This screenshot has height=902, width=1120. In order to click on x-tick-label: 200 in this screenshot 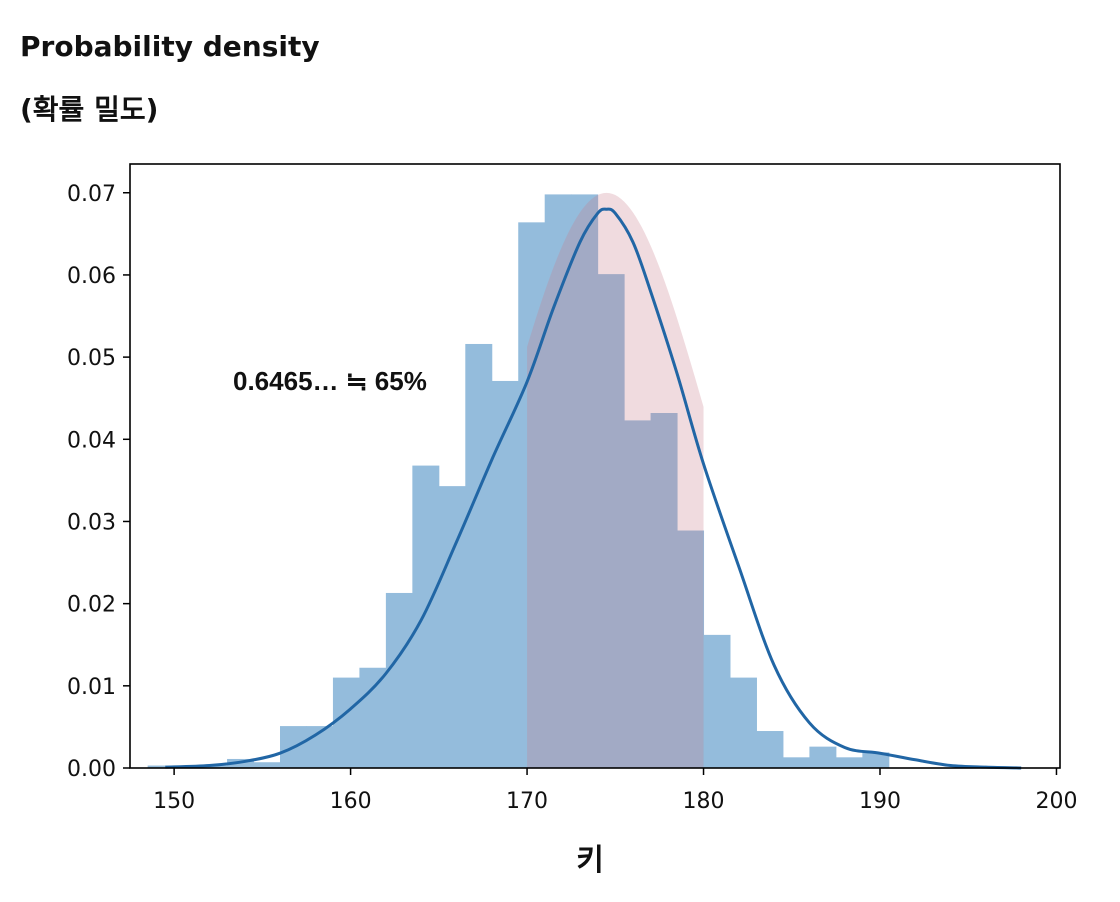, I will do `click(1056, 801)`.